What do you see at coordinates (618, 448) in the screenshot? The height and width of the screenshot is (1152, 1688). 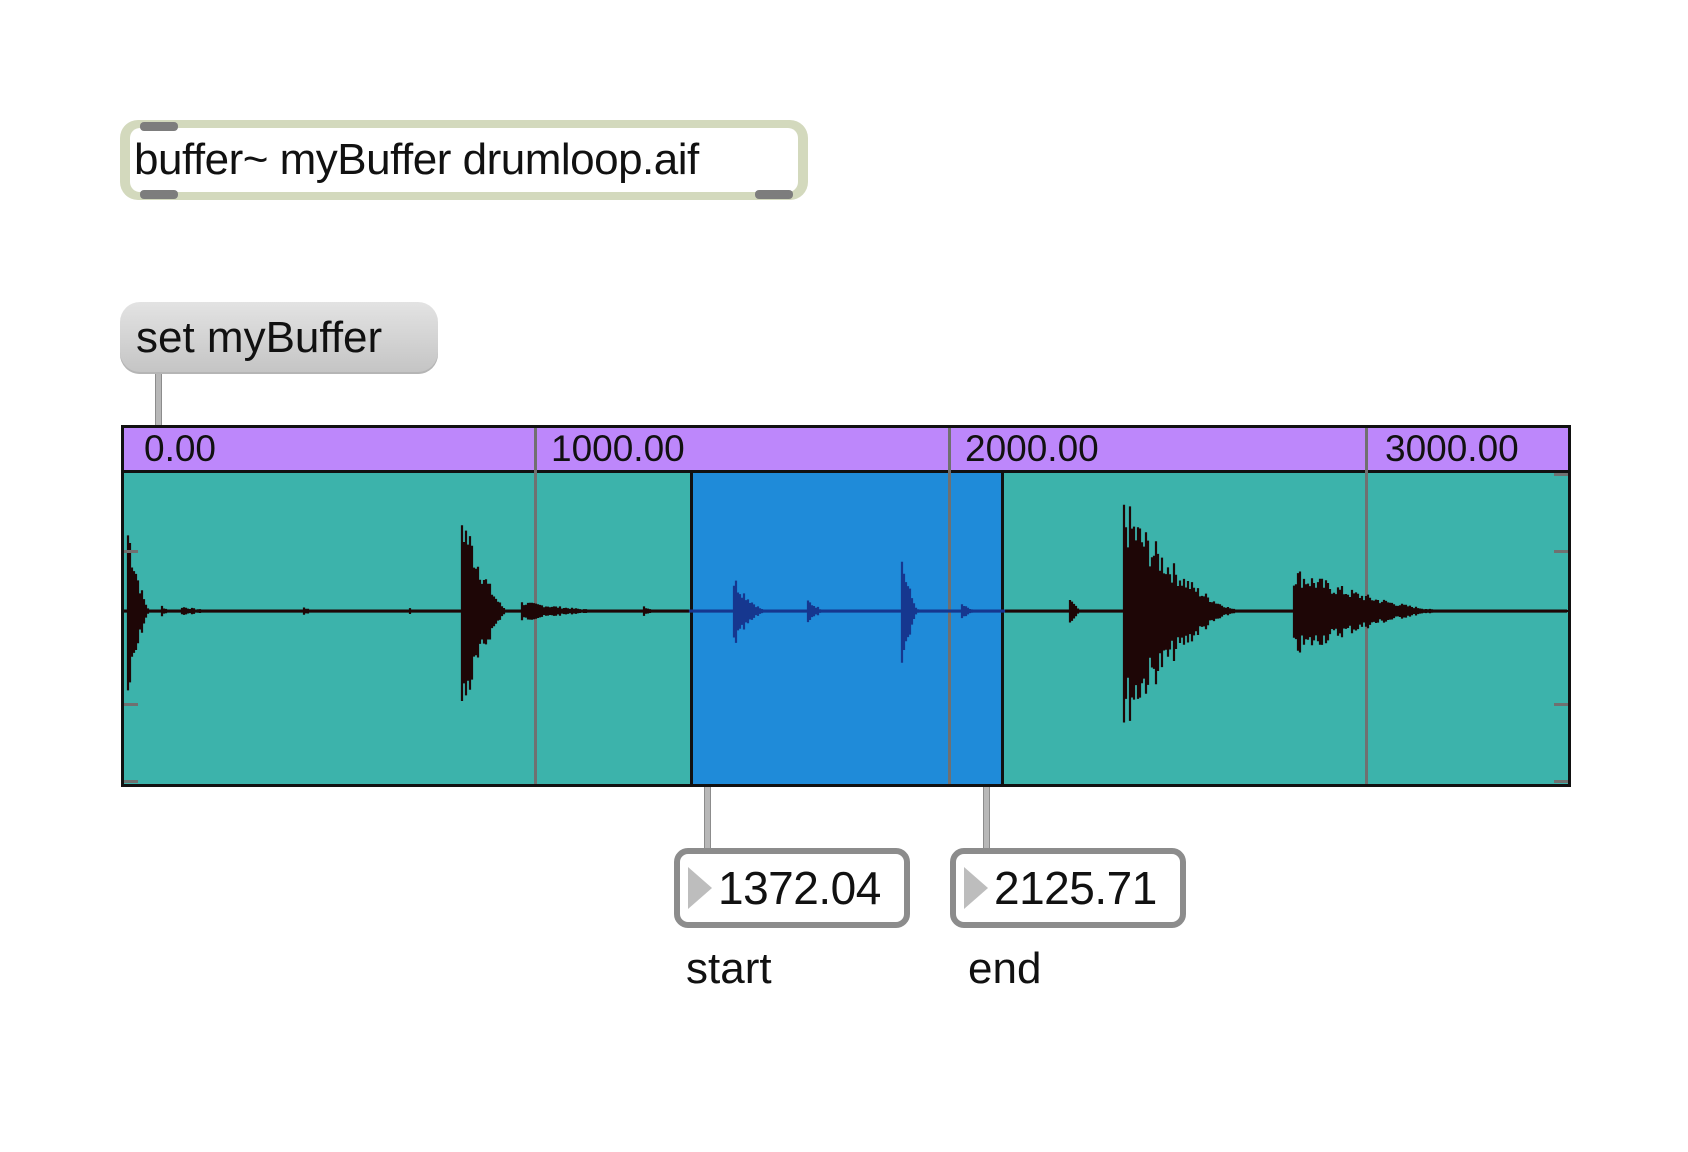 I see `ruler-label-1000: 1000.00` at bounding box center [618, 448].